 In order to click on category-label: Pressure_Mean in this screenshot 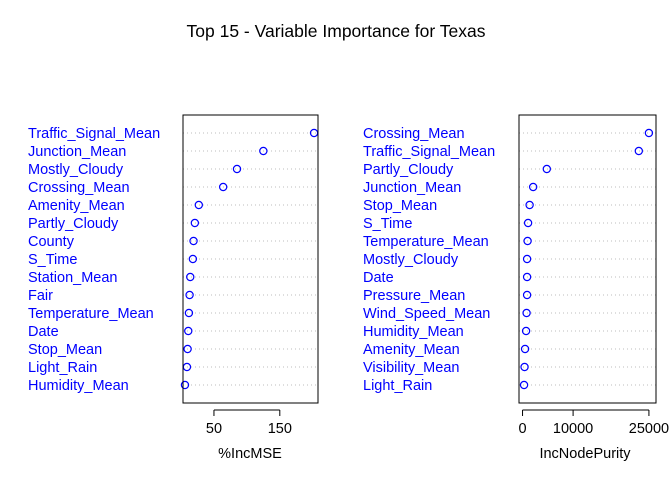, I will do `click(414, 296)`.